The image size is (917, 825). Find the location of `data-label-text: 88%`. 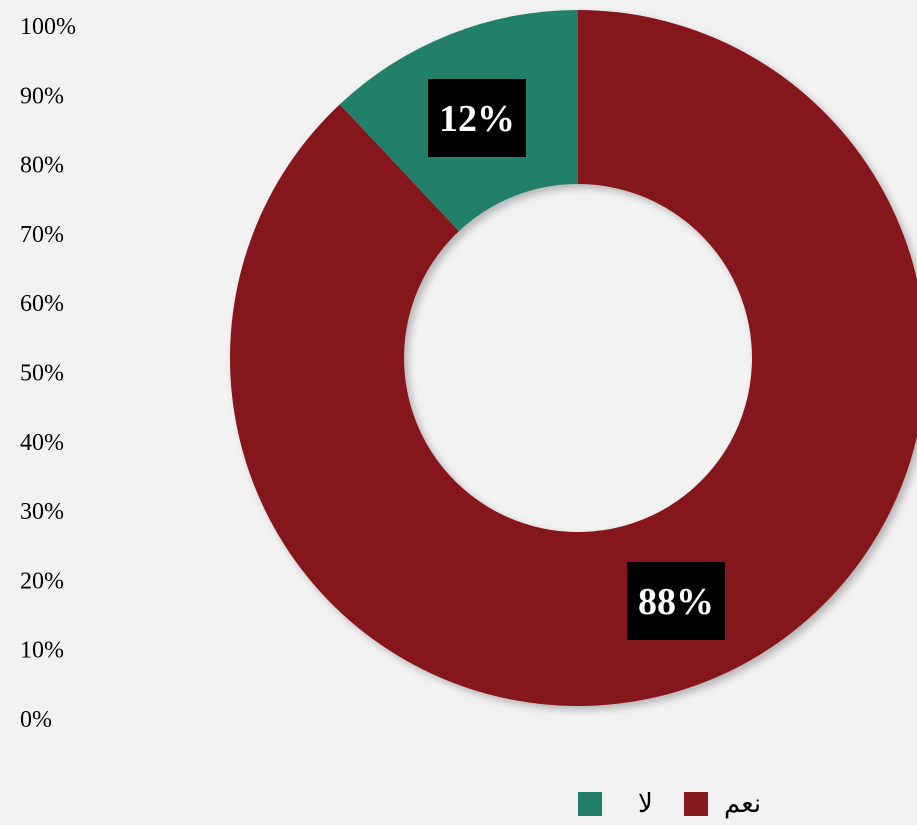

data-label-text: 88% is located at coordinates (676, 602).